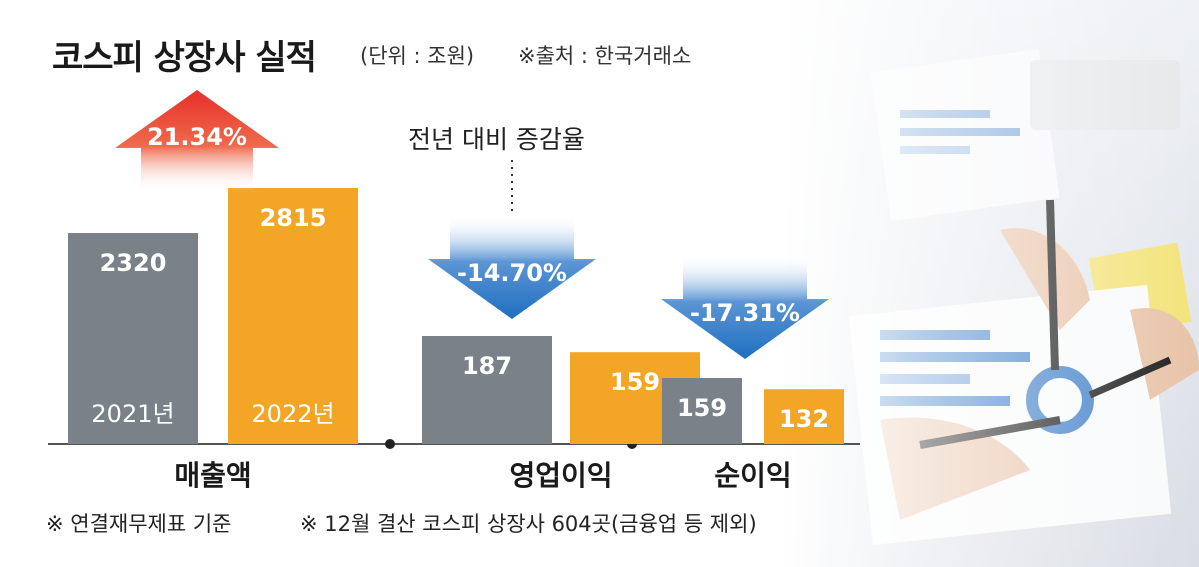  I want to click on chart-title: 코스피 상장사 실적, so click(184, 58).